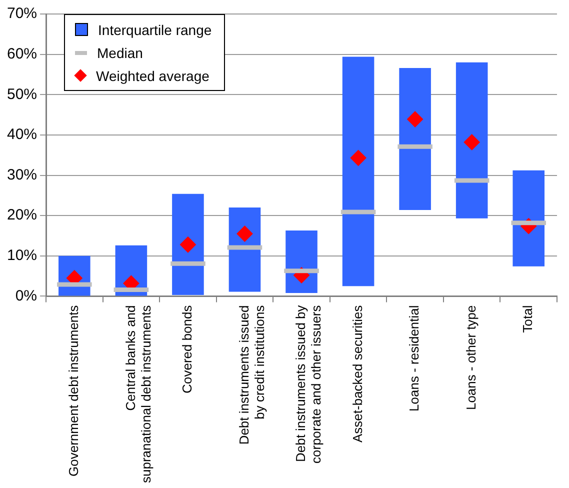  Describe the element at coordinates (120, 52) in the screenshot. I see `annotation: Median` at that location.